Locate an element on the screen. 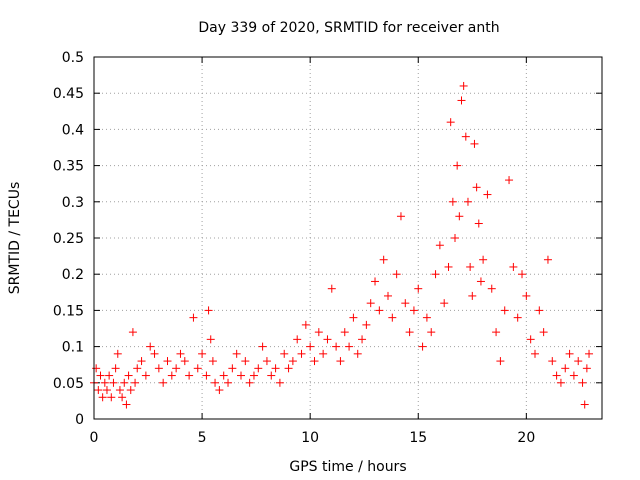  y-tick-label: 0.45 is located at coordinates (68, 94).